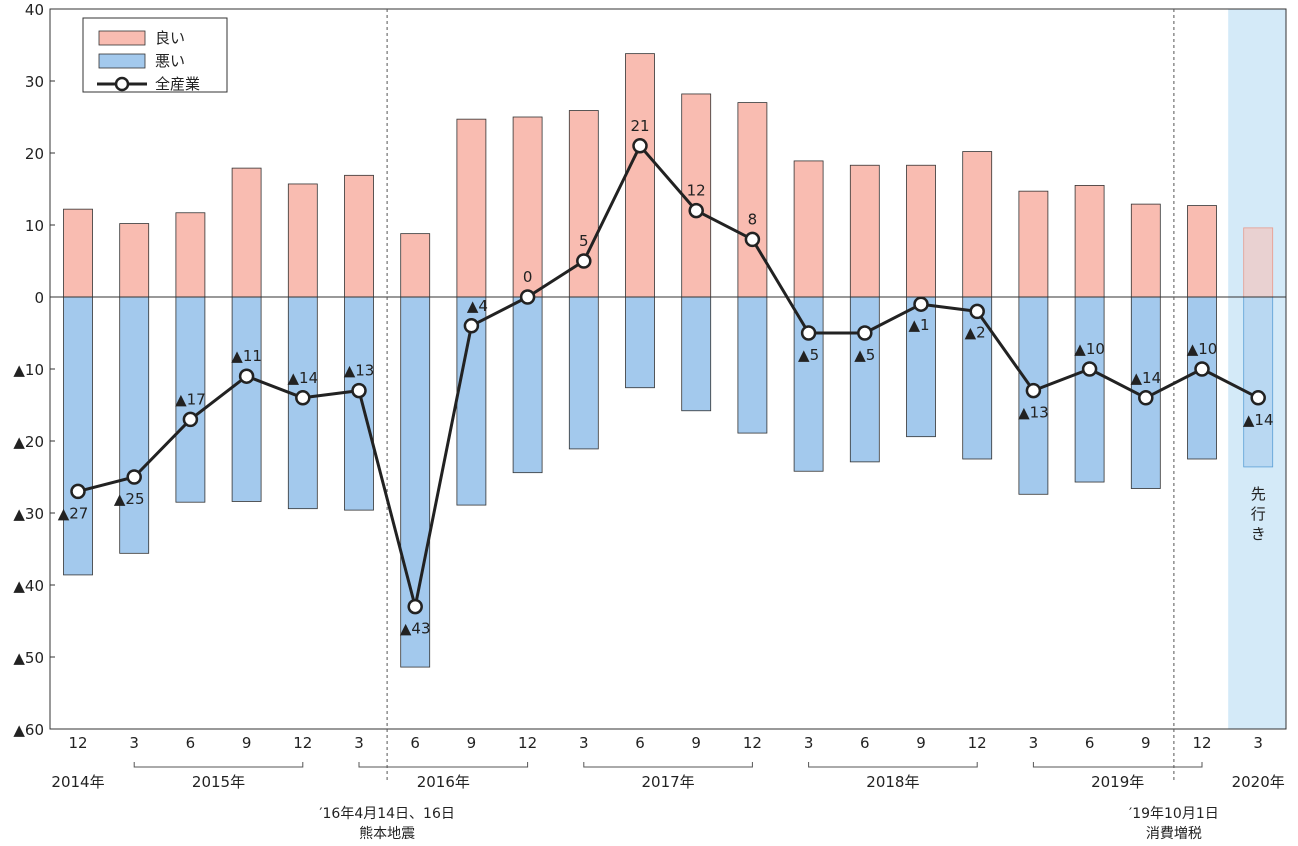  I want to click on forecast-label-char: 先, so click(1258, 494).